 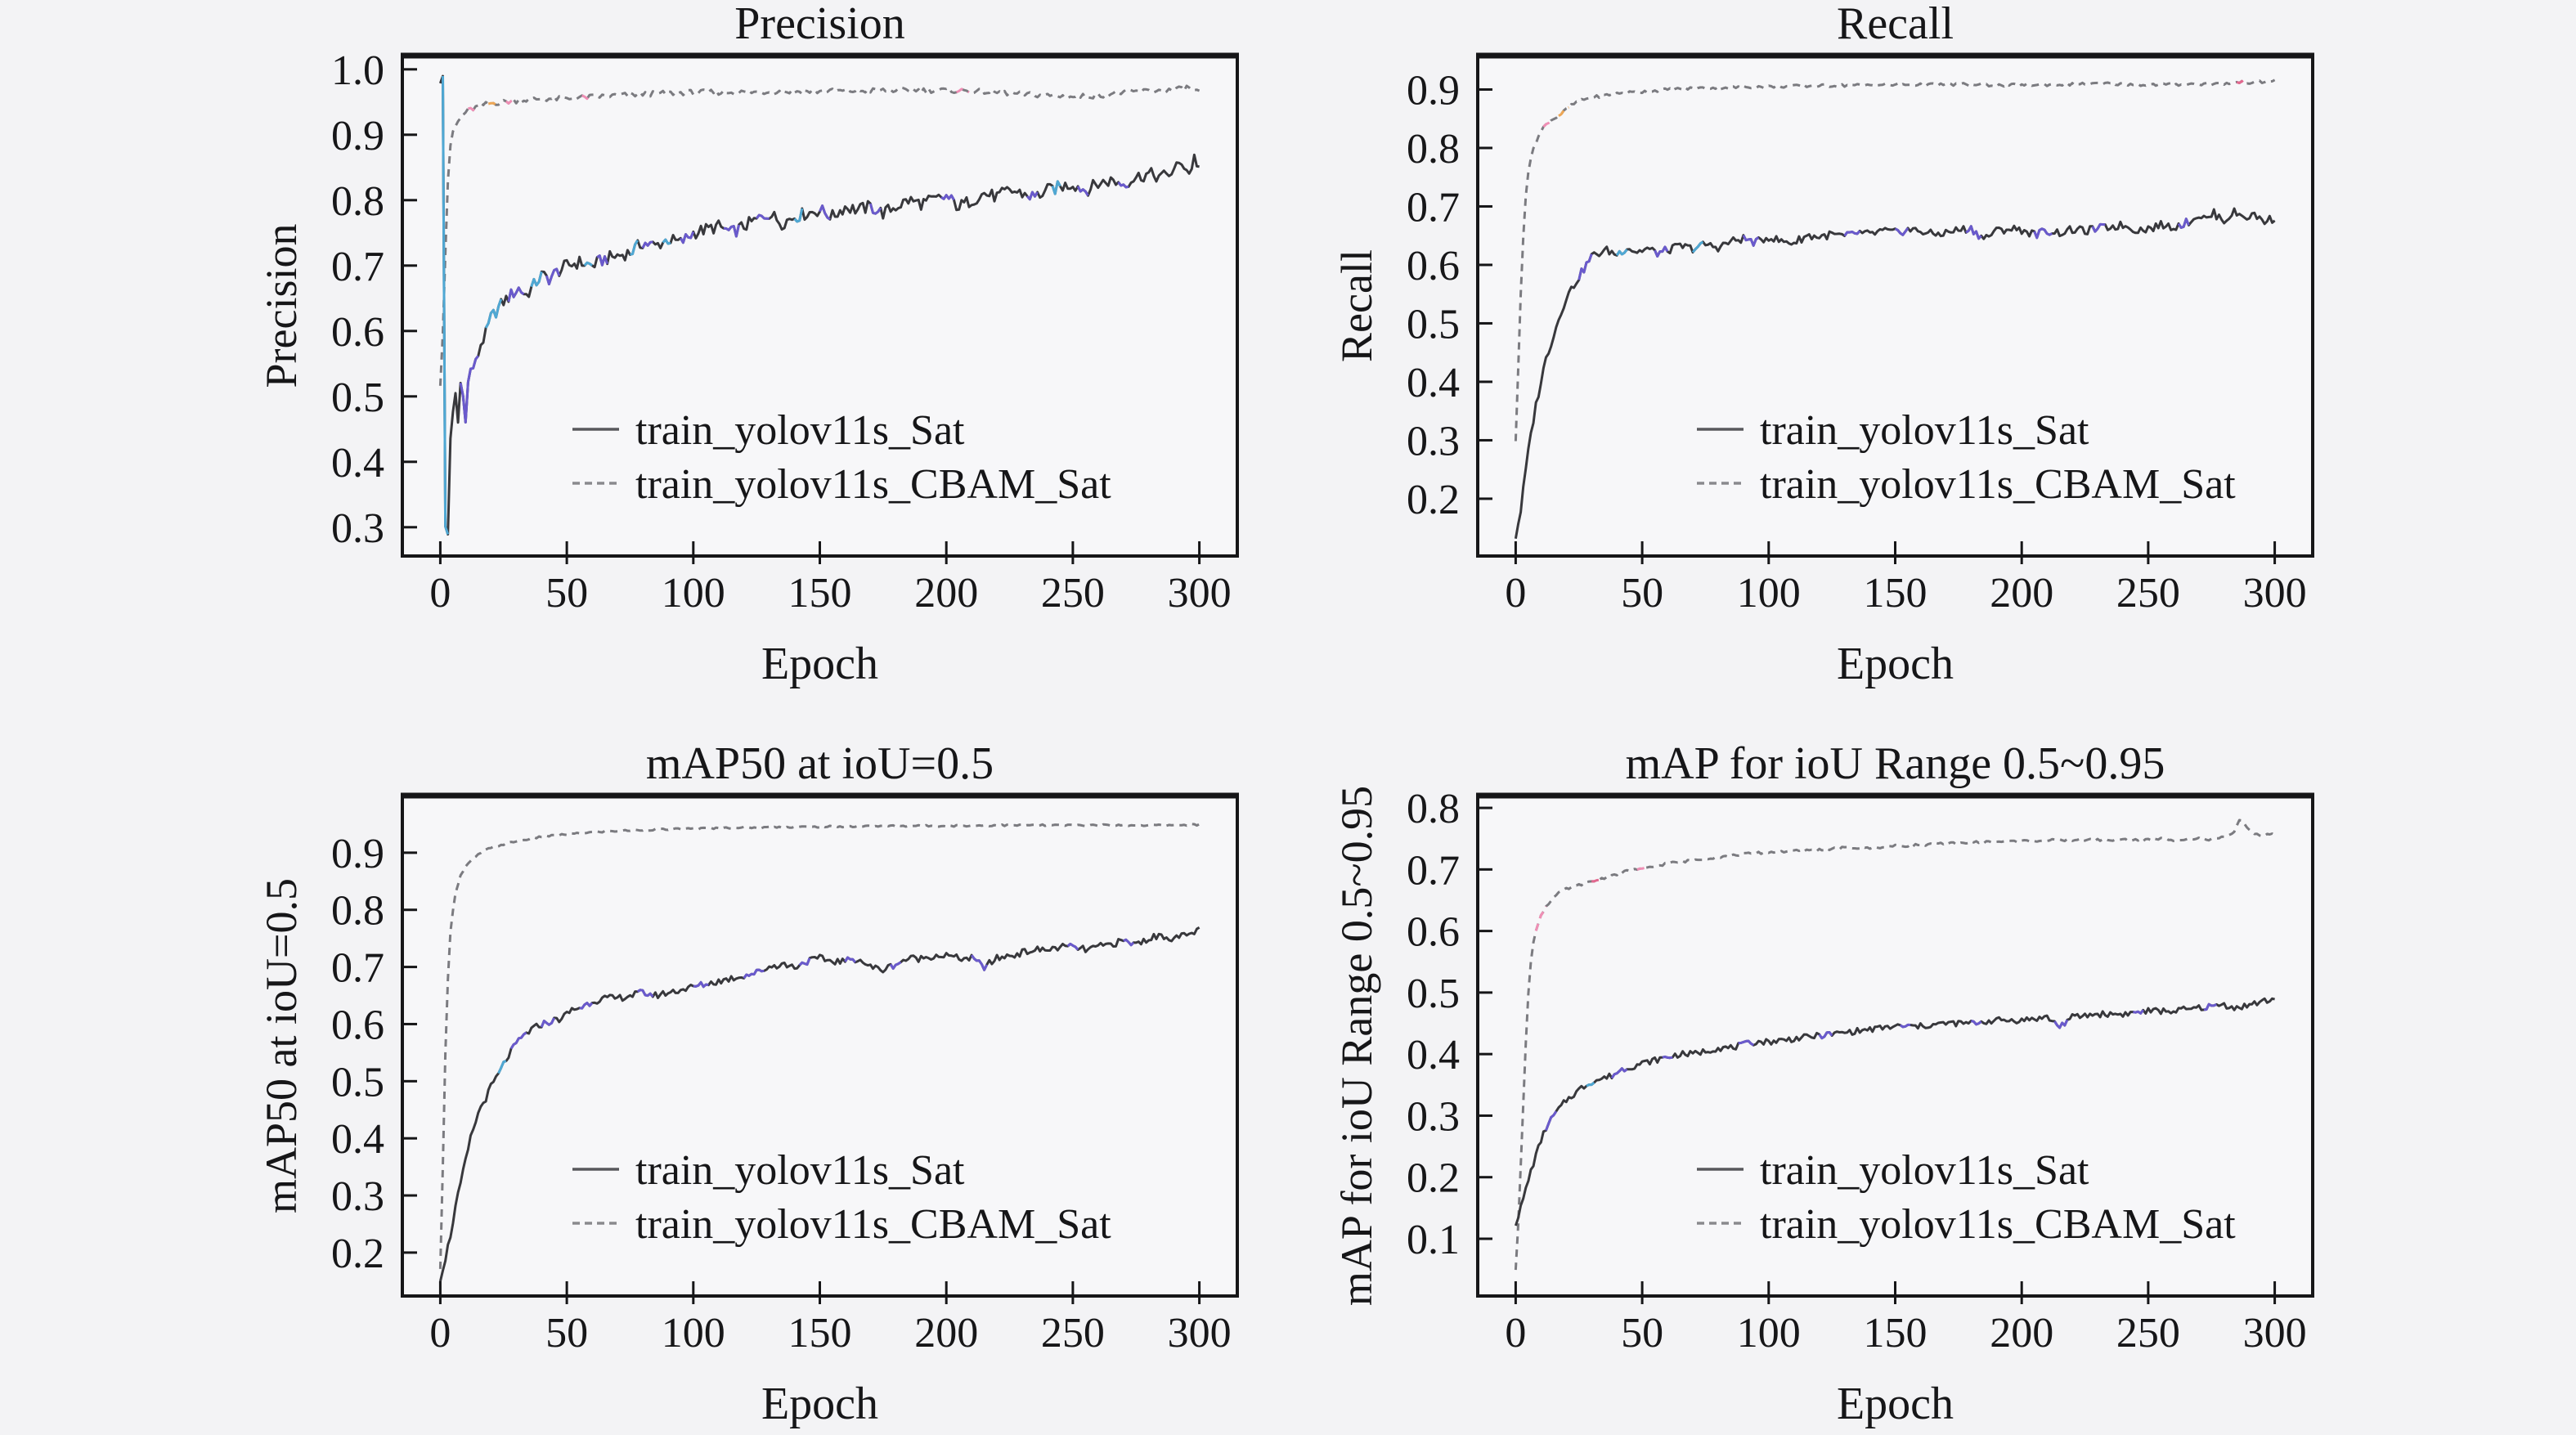 What do you see at coordinates (1356, 1046) in the screenshot?
I see `y-axis-label: mAP for ioU Range 0.5~0.95` at bounding box center [1356, 1046].